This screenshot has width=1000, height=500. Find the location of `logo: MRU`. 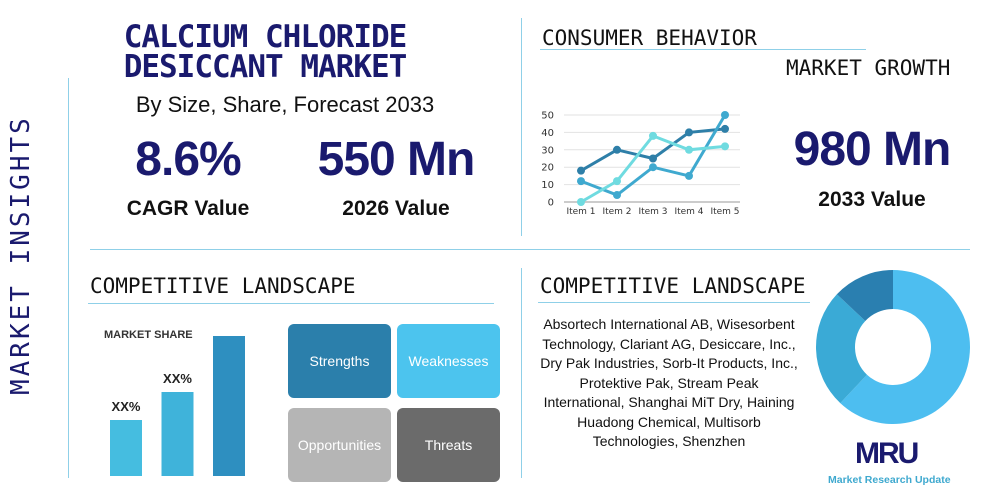

logo: MRU is located at coordinates (887, 454).